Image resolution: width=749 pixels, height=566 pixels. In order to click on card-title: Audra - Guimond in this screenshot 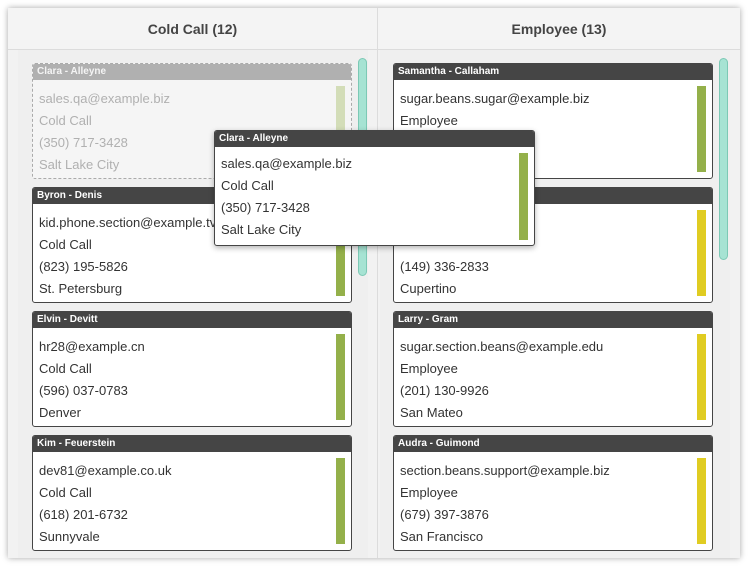, I will do `click(553, 444)`.